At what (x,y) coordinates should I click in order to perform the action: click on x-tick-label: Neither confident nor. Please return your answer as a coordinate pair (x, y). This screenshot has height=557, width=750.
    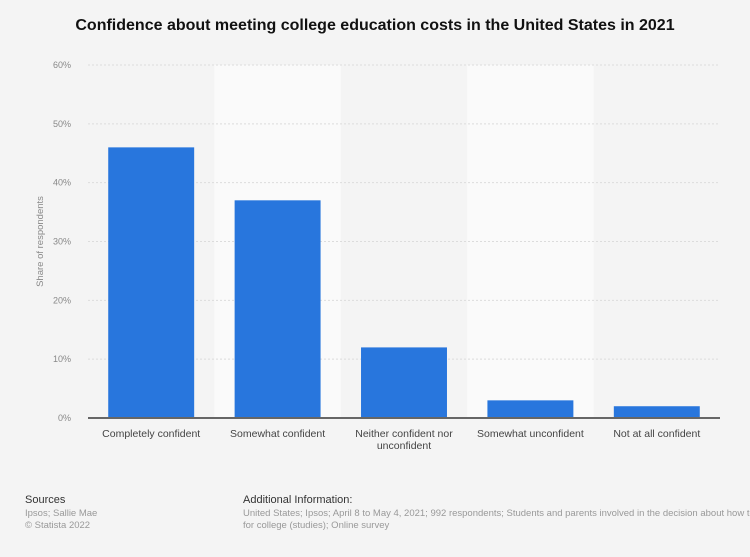
    Looking at the image, I should click on (404, 434).